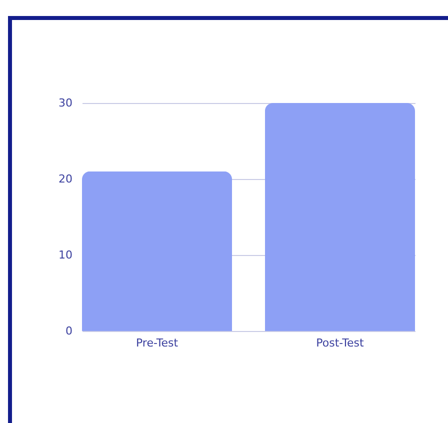 This screenshot has width=448, height=423. Describe the element at coordinates (340, 343) in the screenshot. I see `x-tick-label: Post-Test` at that location.